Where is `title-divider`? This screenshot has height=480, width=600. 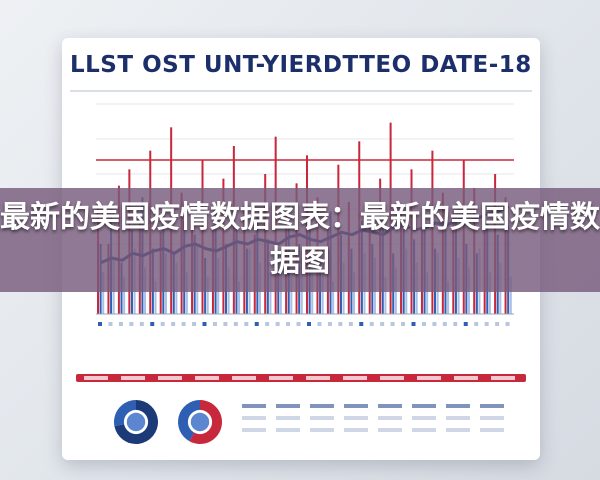 title-divider is located at coordinates (301, 91).